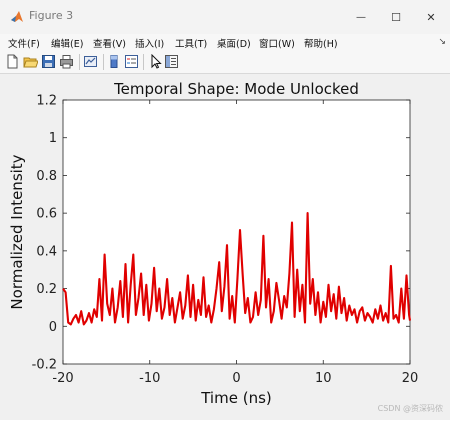  I want to click on y-tick-label: 0.6, so click(46, 214).